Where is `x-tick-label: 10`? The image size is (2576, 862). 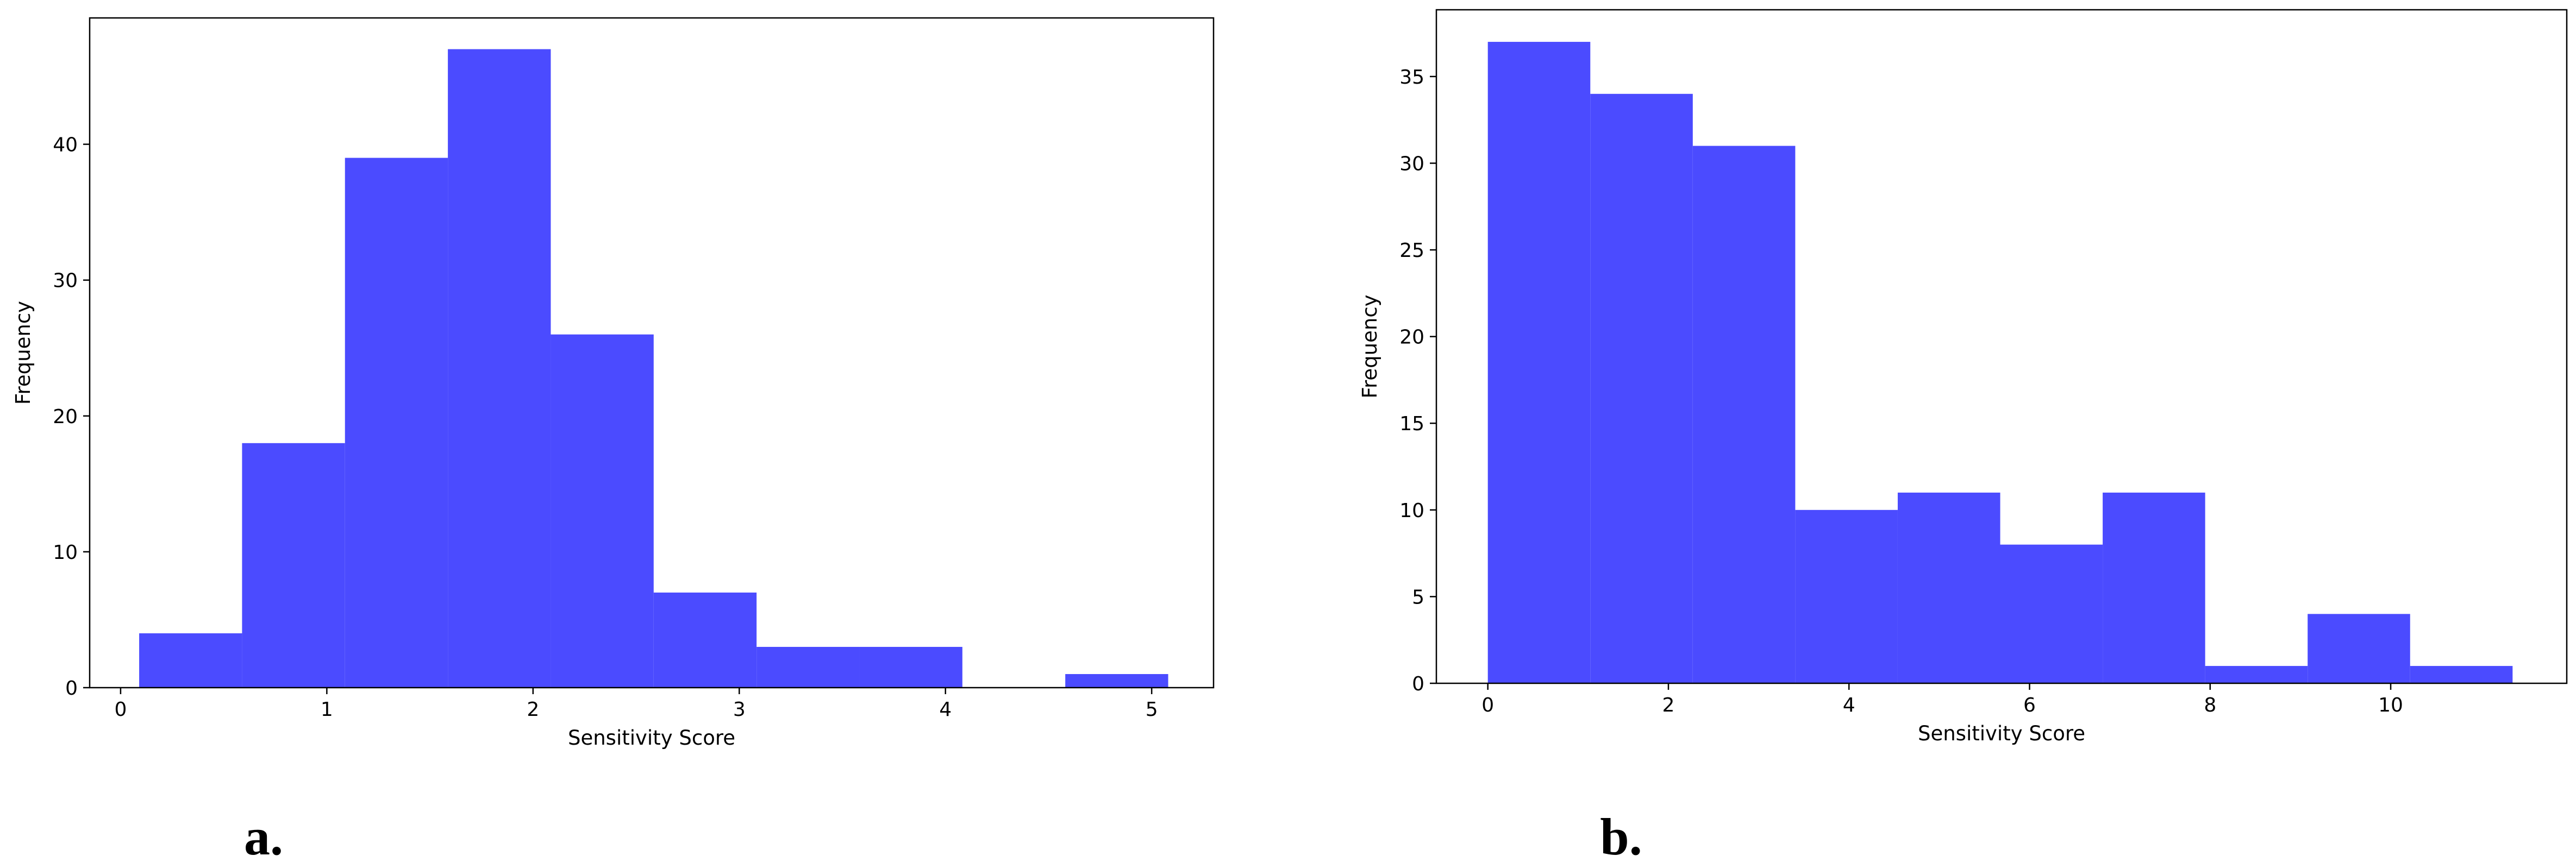 x-tick-label: 10 is located at coordinates (2390, 705).